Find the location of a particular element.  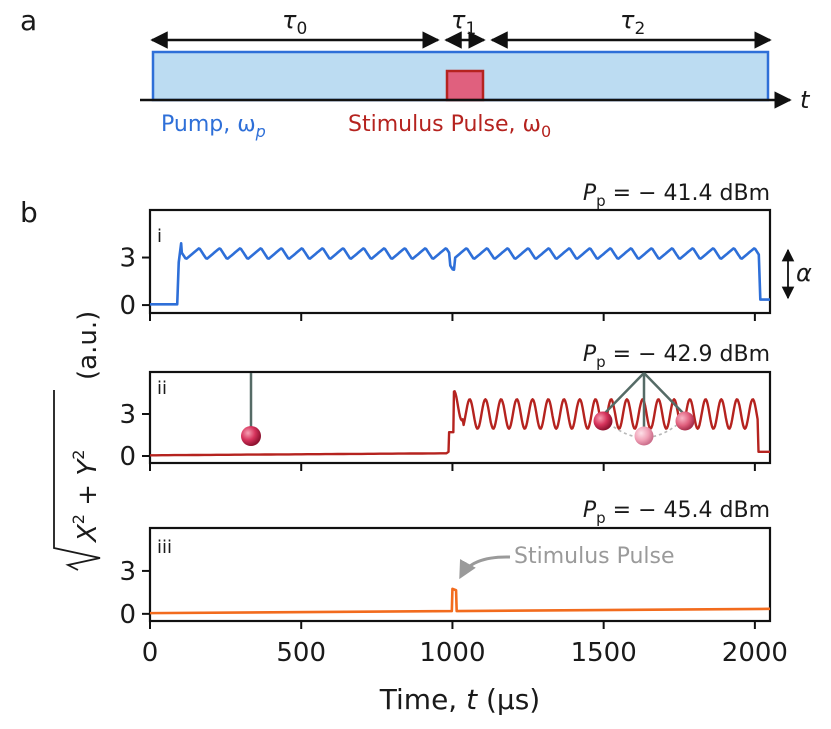

subplot-iii-frame is located at coordinates (460, 574).